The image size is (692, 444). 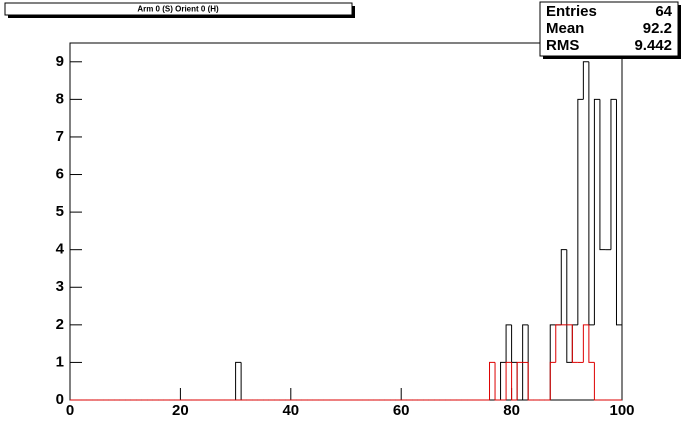 What do you see at coordinates (60, 136) in the screenshot?
I see `y-tick-label: 7` at bounding box center [60, 136].